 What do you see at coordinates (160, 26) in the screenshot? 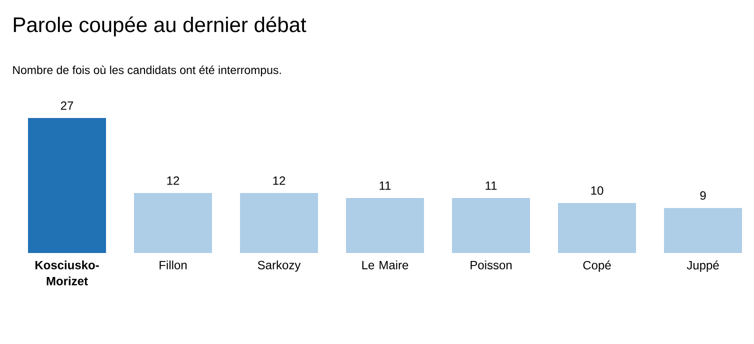
I see `chart-title: Parole coupée au dernier débat` at bounding box center [160, 26].